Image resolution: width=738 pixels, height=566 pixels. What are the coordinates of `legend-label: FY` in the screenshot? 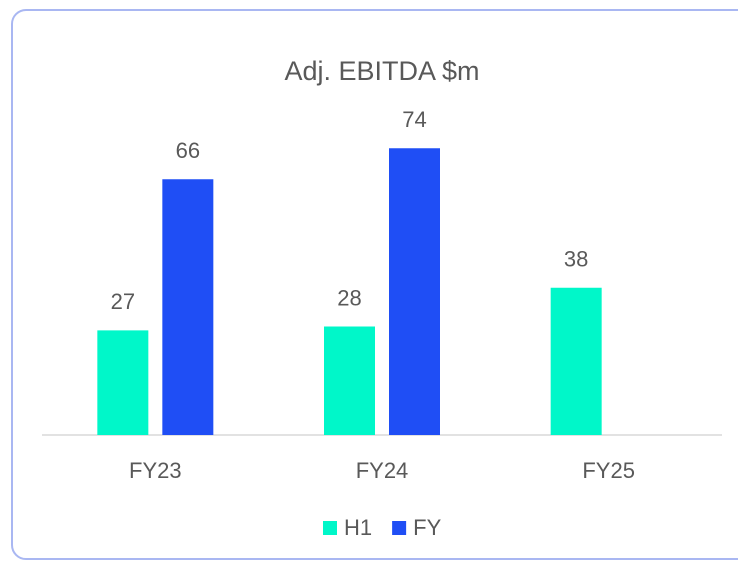 It's located at (427, 527).